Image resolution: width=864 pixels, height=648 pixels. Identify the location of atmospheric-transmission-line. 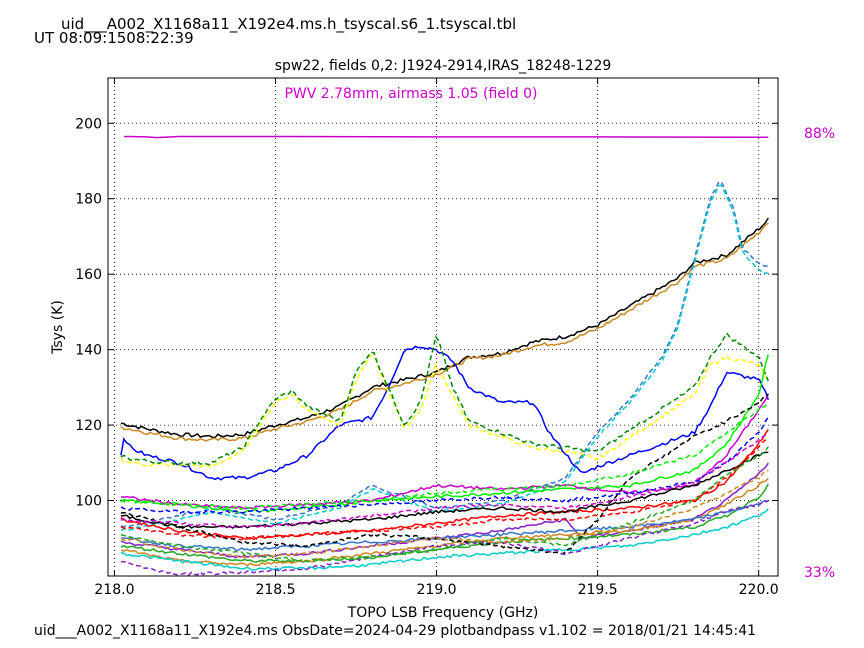
(446, 137).